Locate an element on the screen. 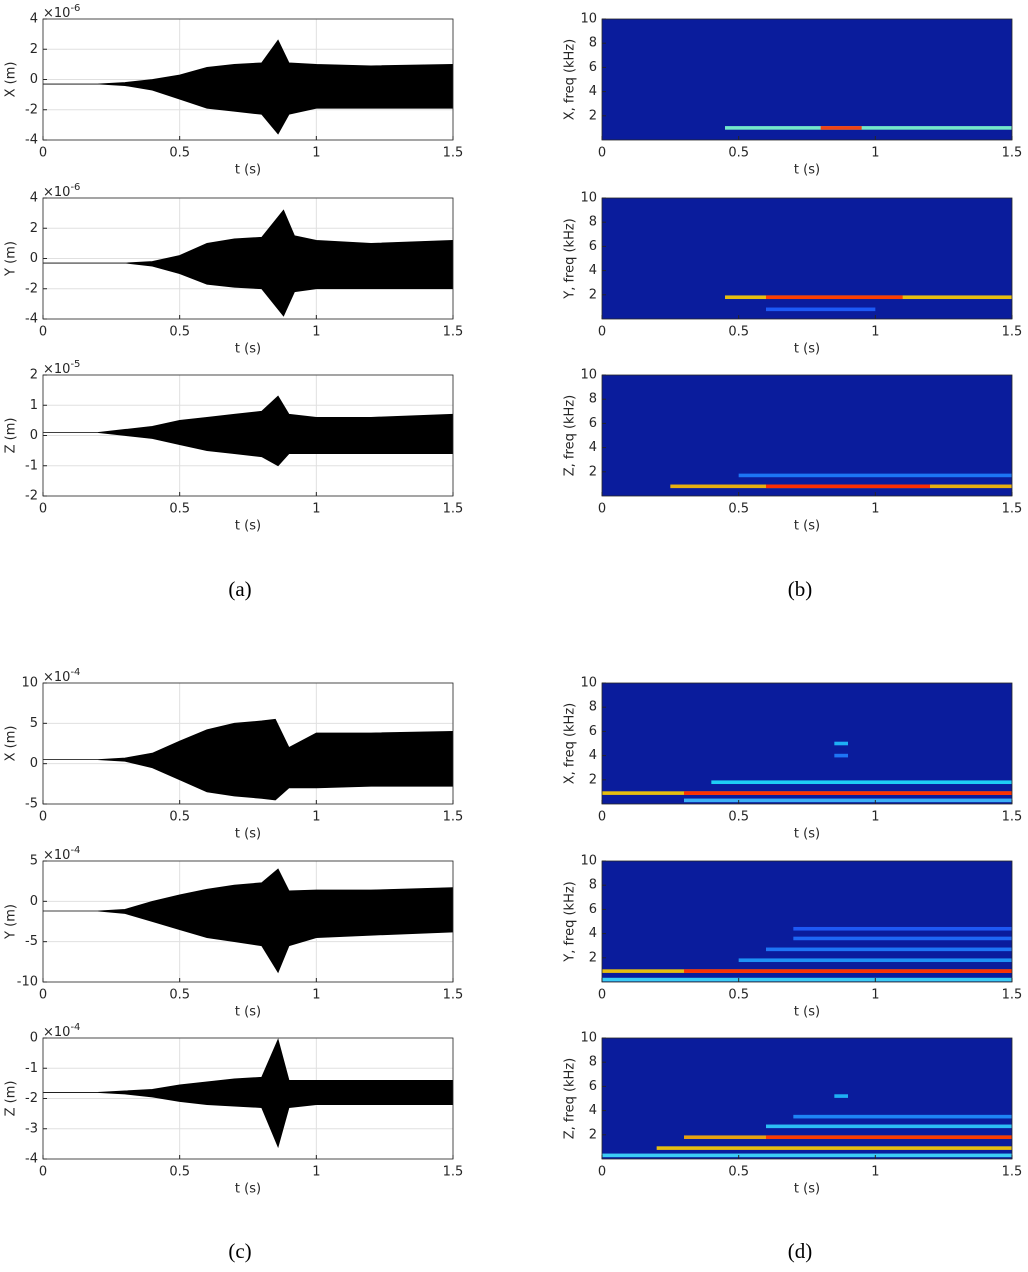 The image size is (1028, 1272). y-tick-label: -10 is located at coordinates (27, 982).